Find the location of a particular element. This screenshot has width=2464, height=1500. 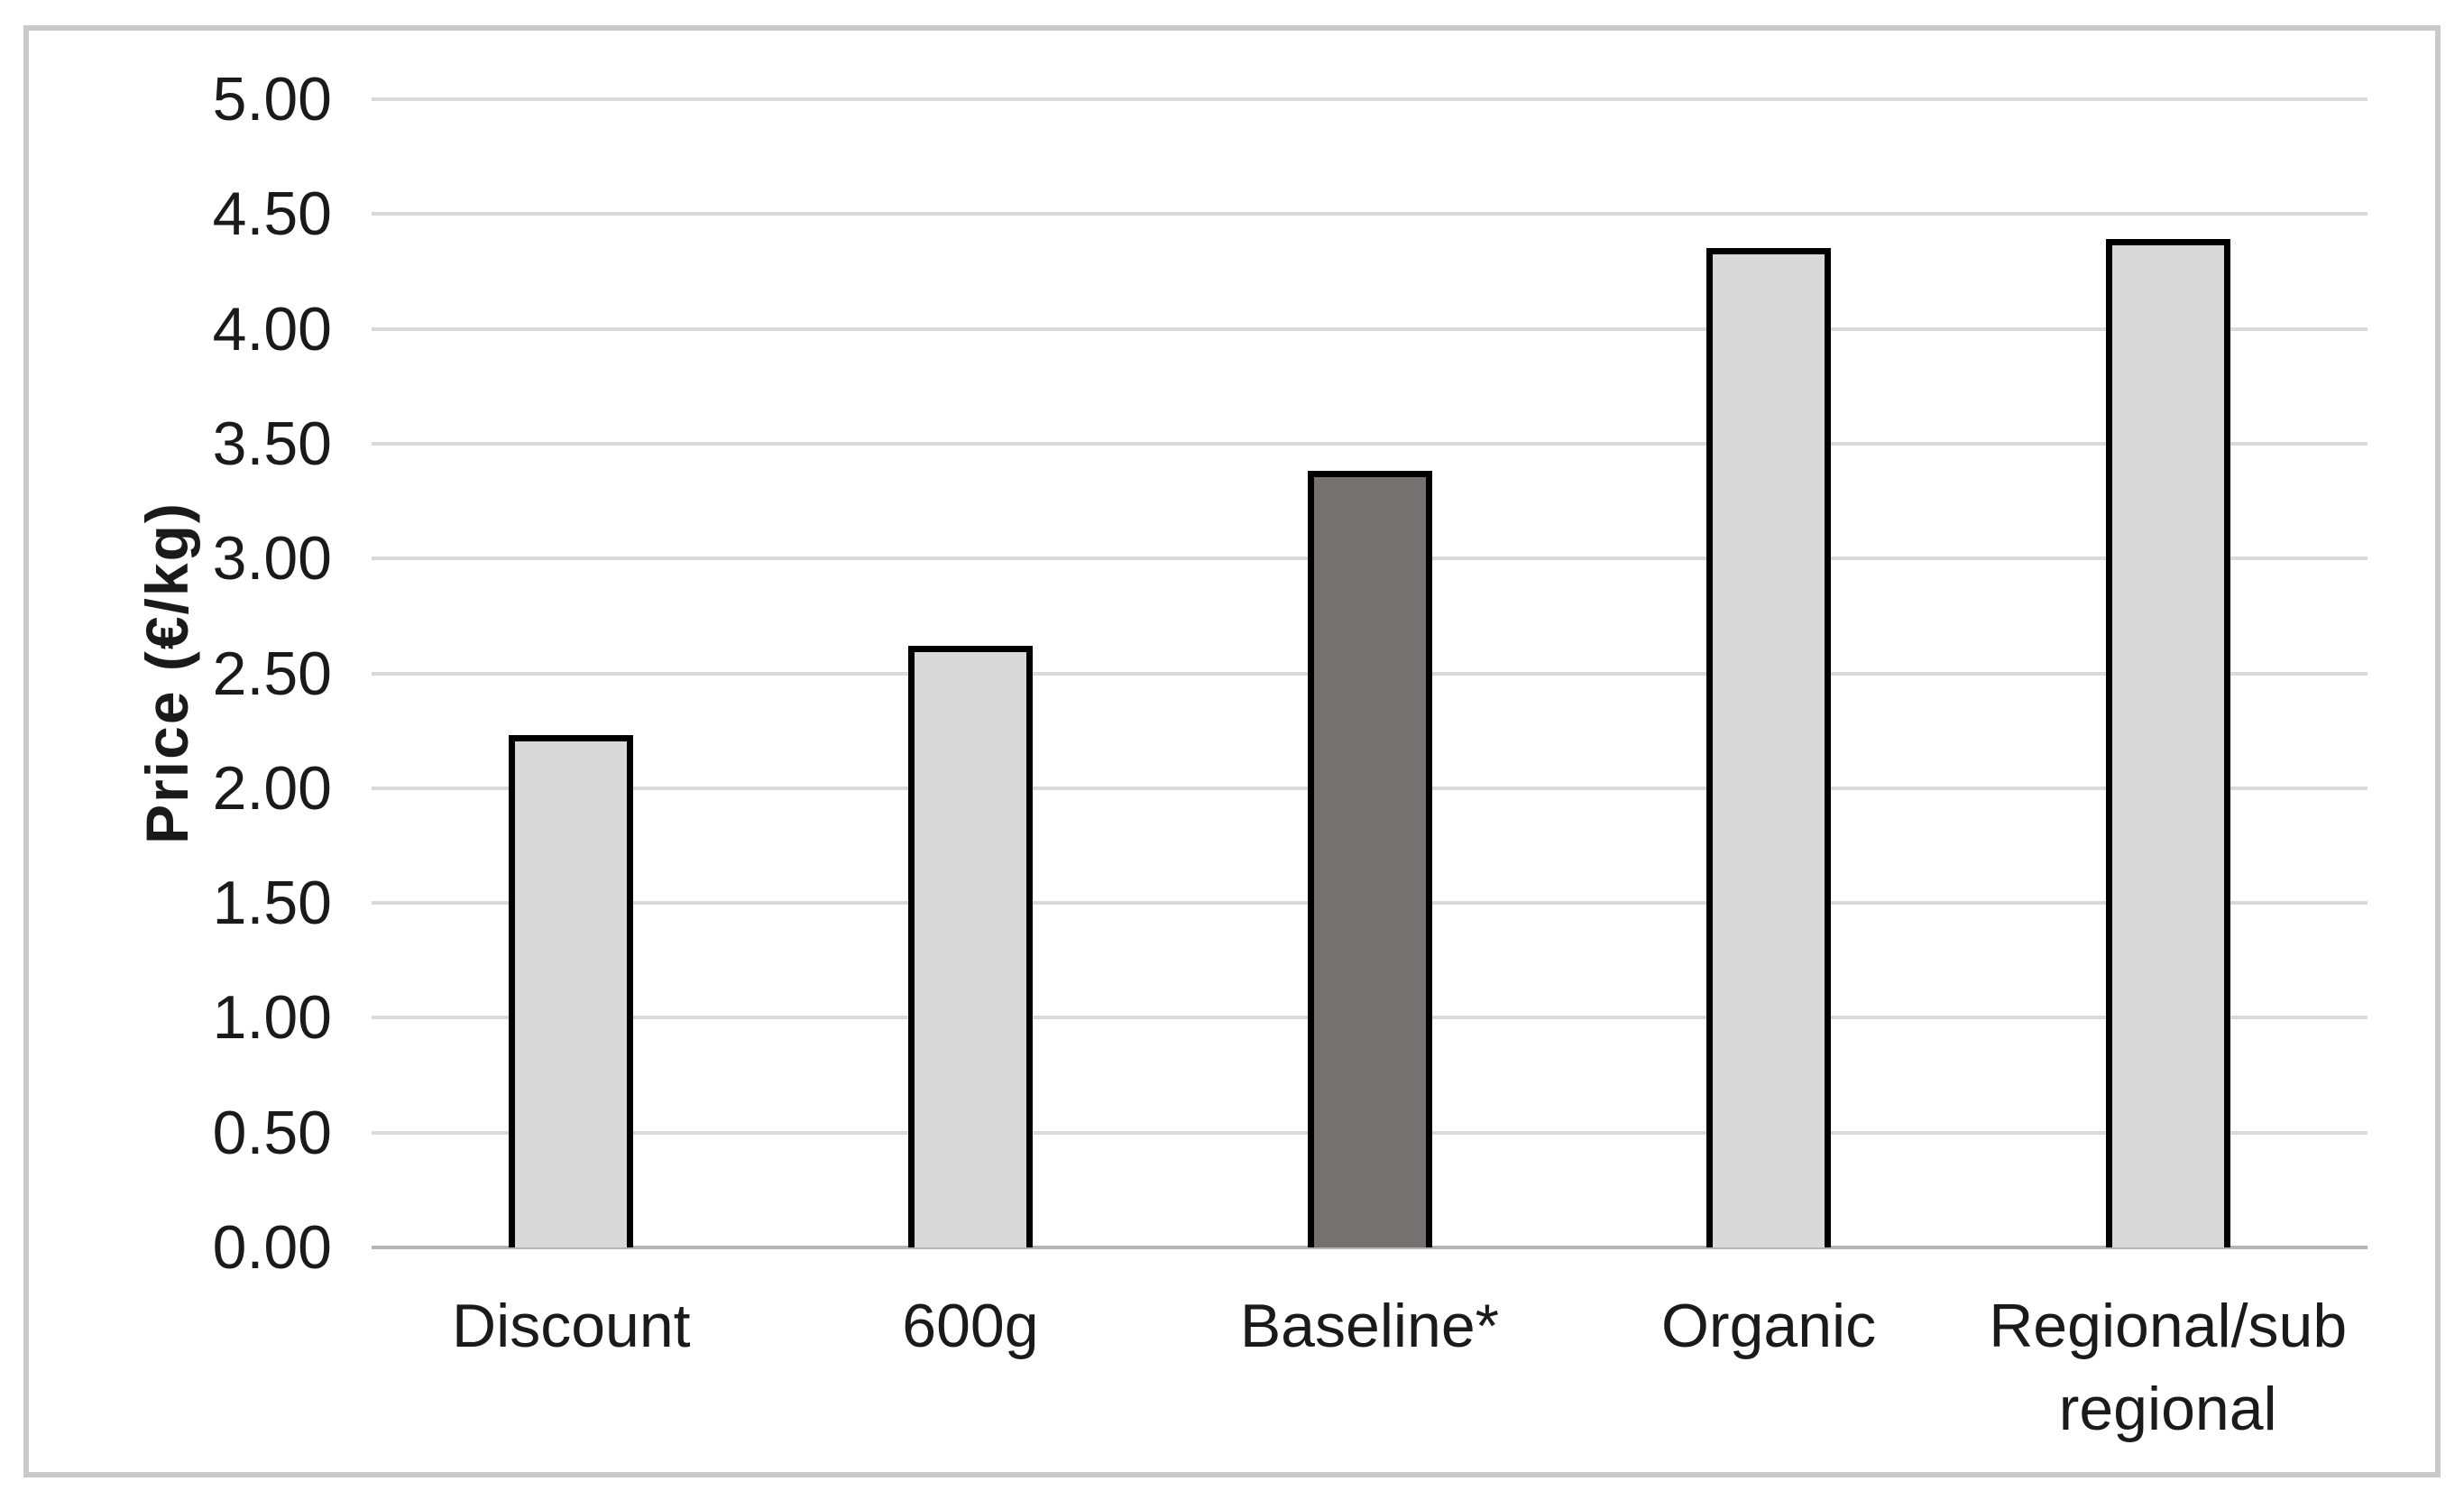

x-category-label: Regional/sub regional is located at coordinates (2169, 1367).